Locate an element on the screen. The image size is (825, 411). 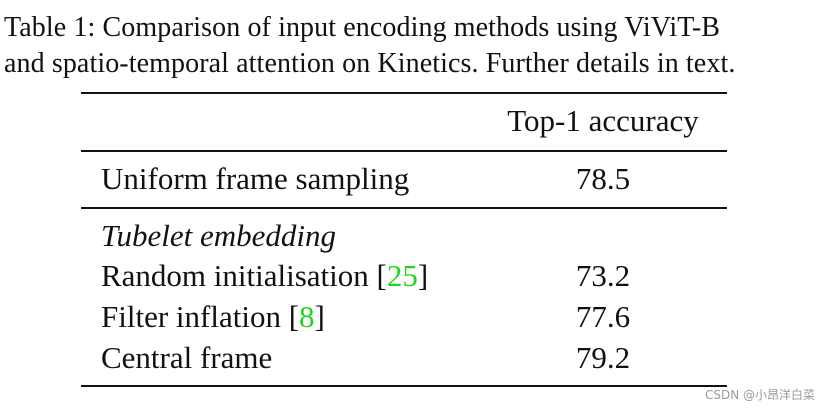
citation-link: 8 is located at coordinates (307, 316).